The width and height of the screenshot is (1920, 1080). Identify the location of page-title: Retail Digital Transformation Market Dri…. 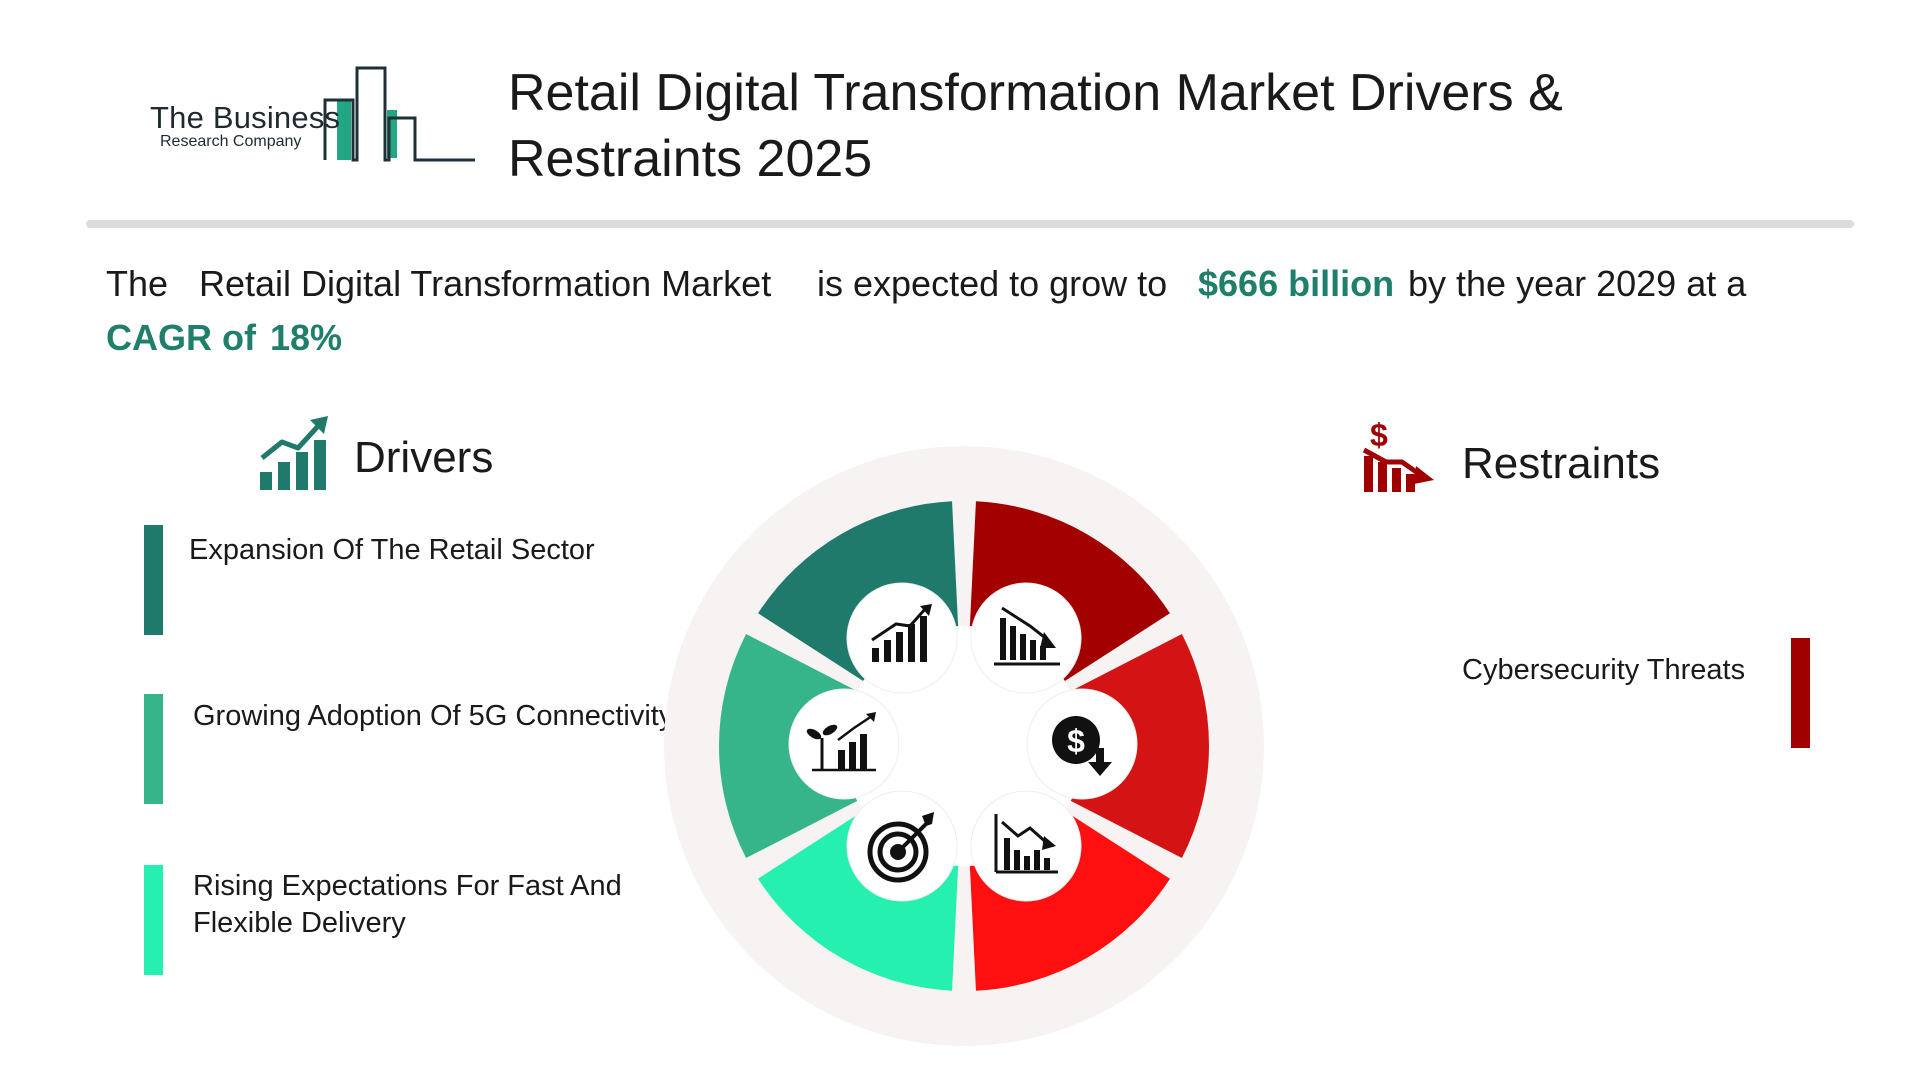
(1158, 126).